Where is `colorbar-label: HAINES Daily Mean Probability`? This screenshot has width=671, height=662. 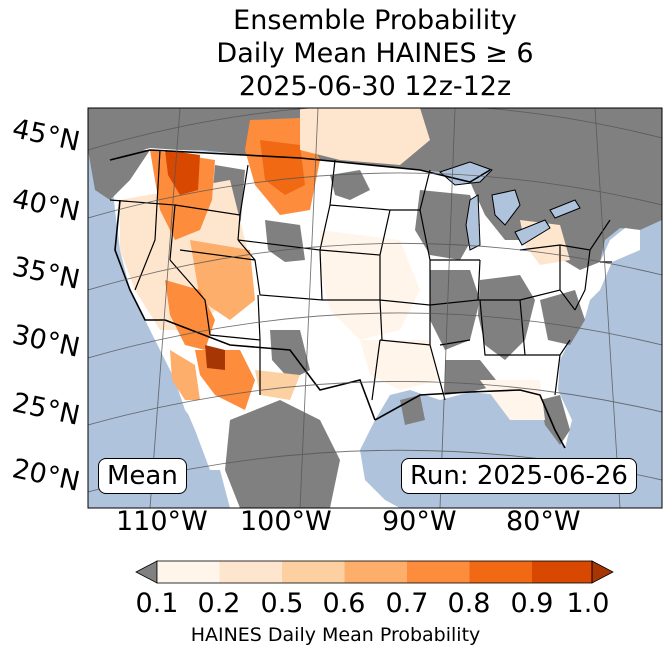
colorbar-label: HAINES Daily Mean Probability is located at coordinates (335, 635).